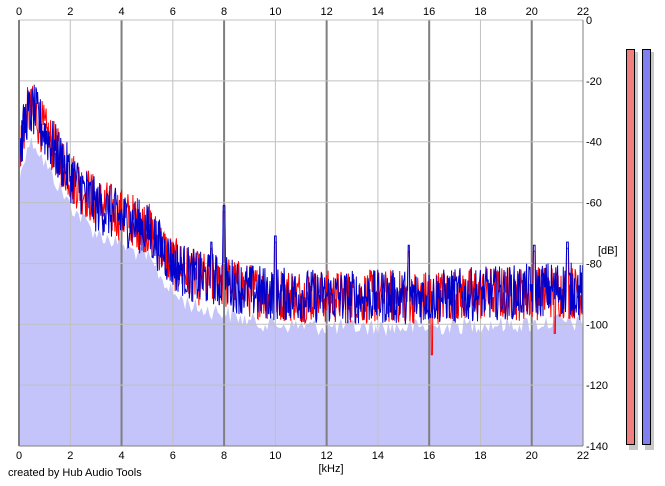 The height and width of the screenshot is (486, 665). I want to click on y-tick-label-40: -40, so click(594, 143).